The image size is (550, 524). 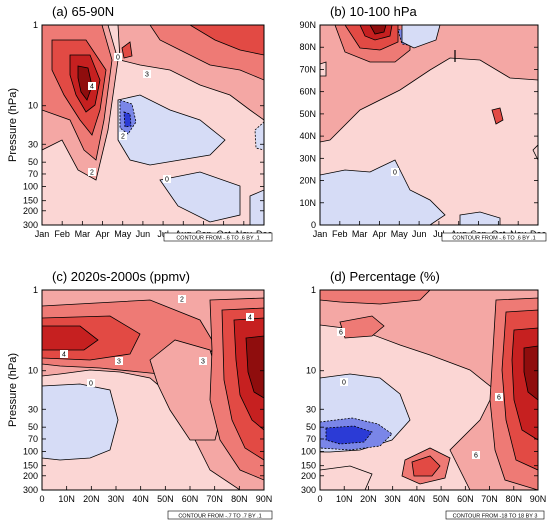 I want to click on panel-c-note-text: CONTOUR FROM -.7 TO .7 BY .1, so click(x=219, y=517).